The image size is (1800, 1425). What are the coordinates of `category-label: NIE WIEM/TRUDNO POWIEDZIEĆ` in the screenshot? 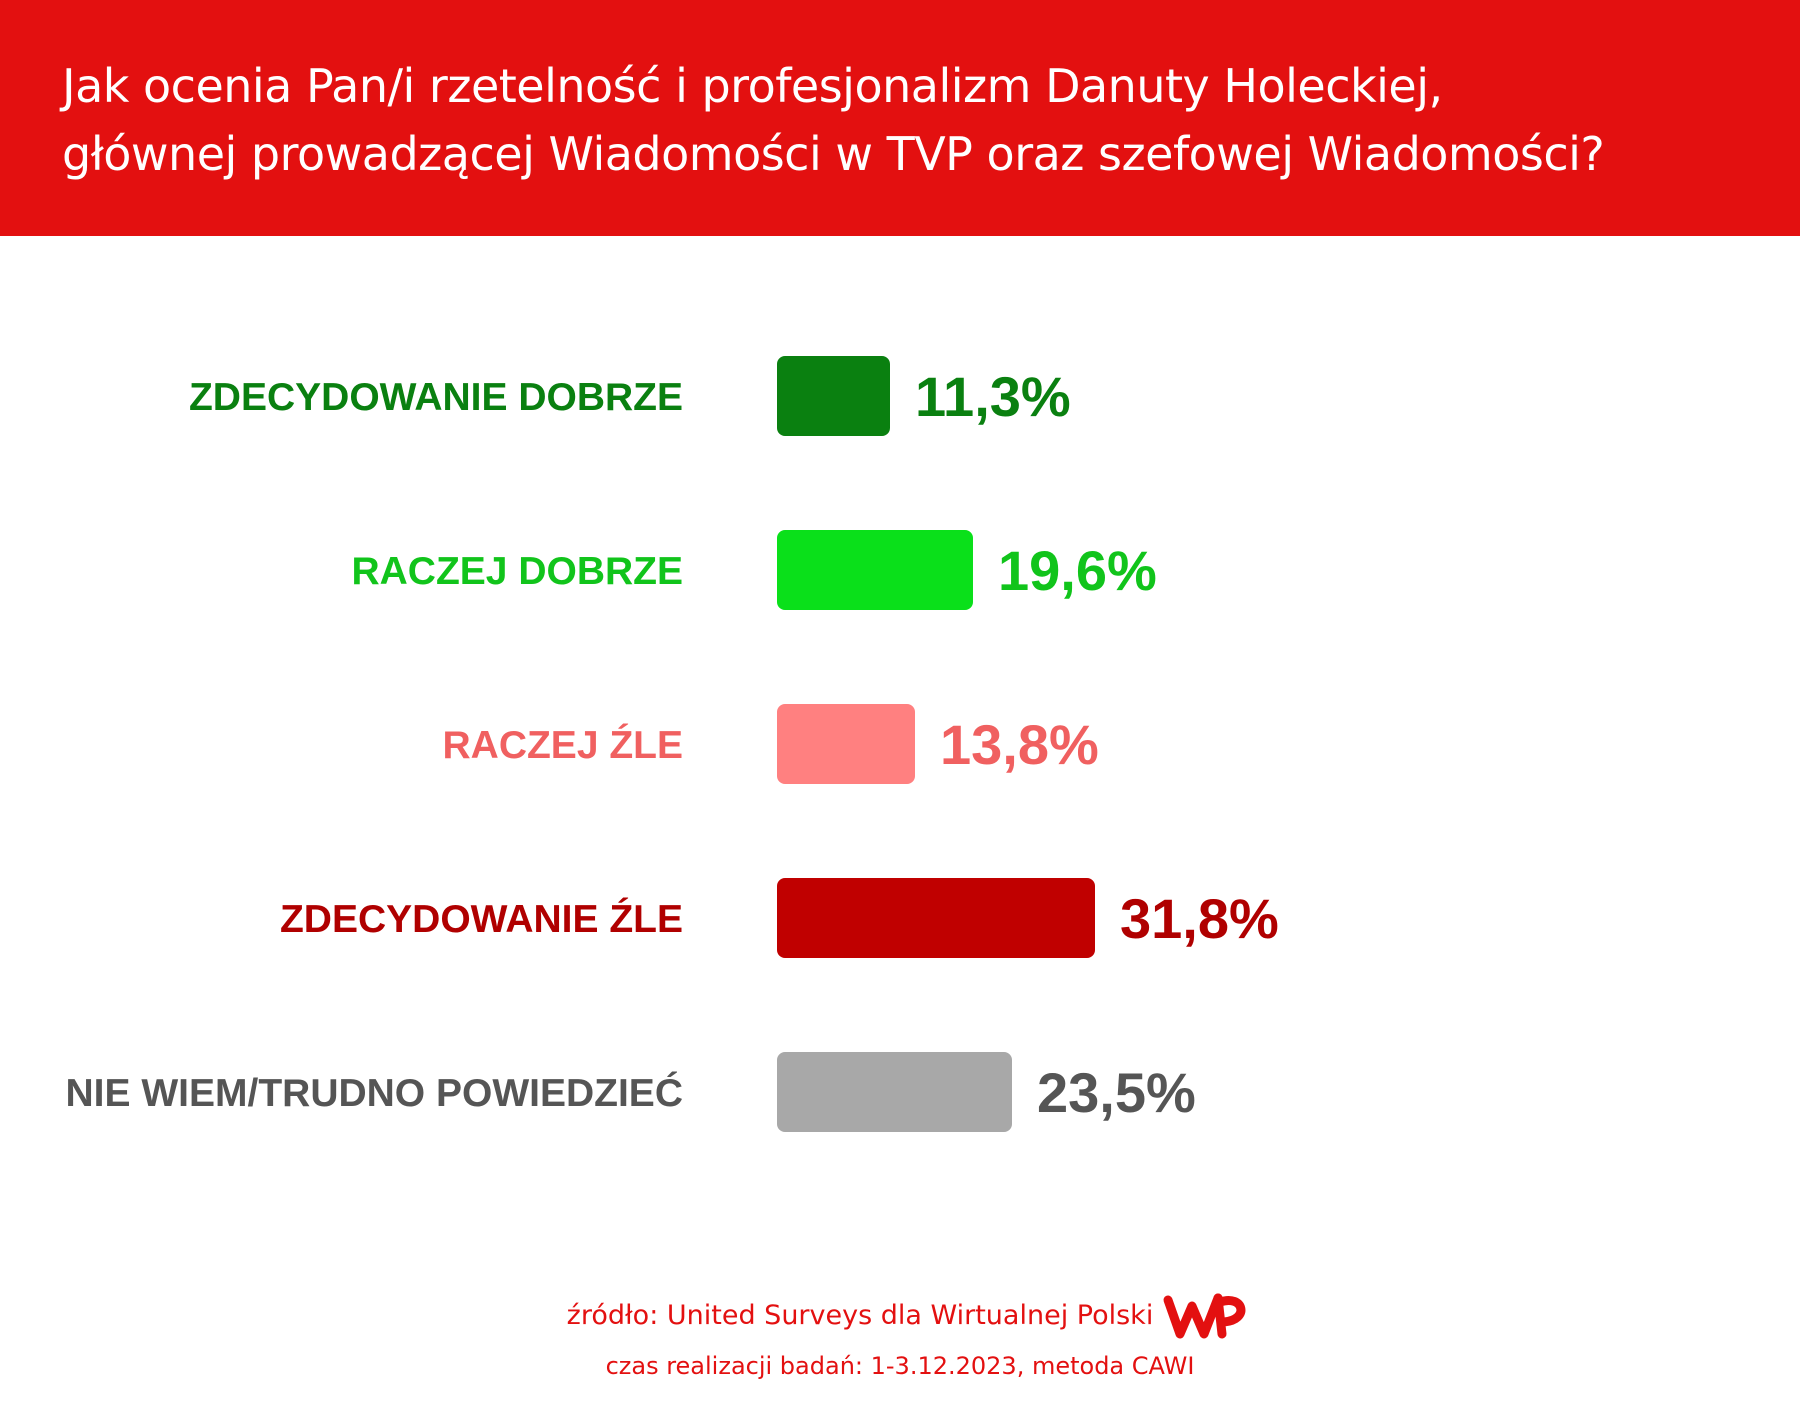 It's located at (375, 1093).